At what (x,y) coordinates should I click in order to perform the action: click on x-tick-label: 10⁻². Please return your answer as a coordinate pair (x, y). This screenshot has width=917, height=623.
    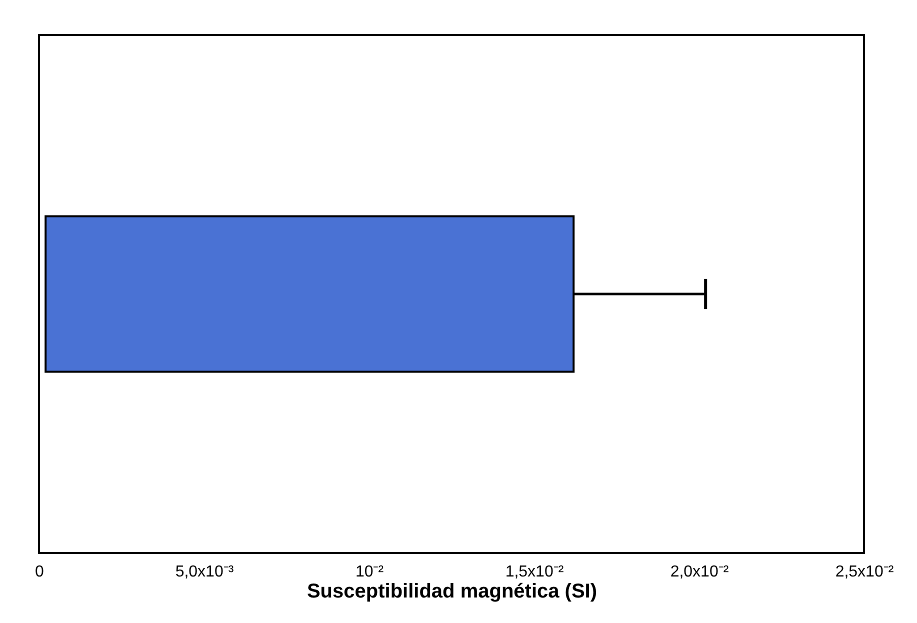
    Looking at the image, I should click on (369, 572).